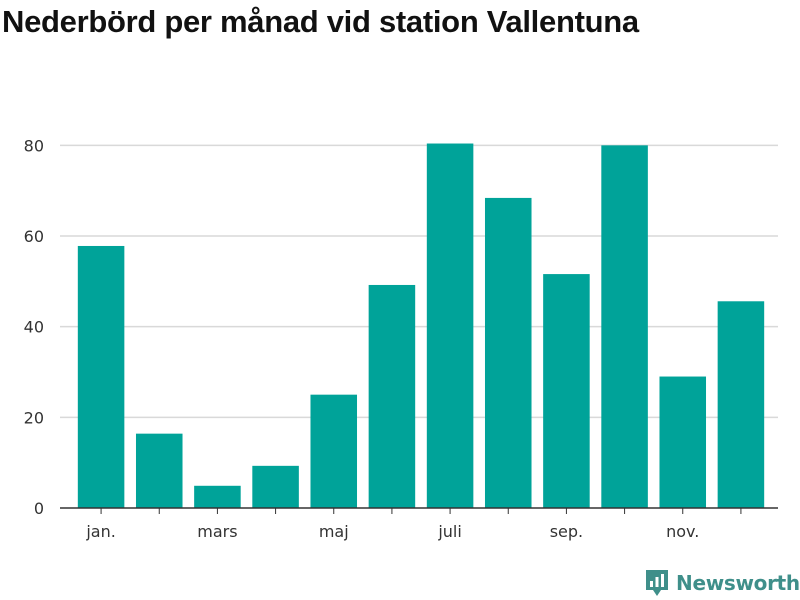 The image size is (800, 600). I want to click on bar-aug, so click(508, 353).